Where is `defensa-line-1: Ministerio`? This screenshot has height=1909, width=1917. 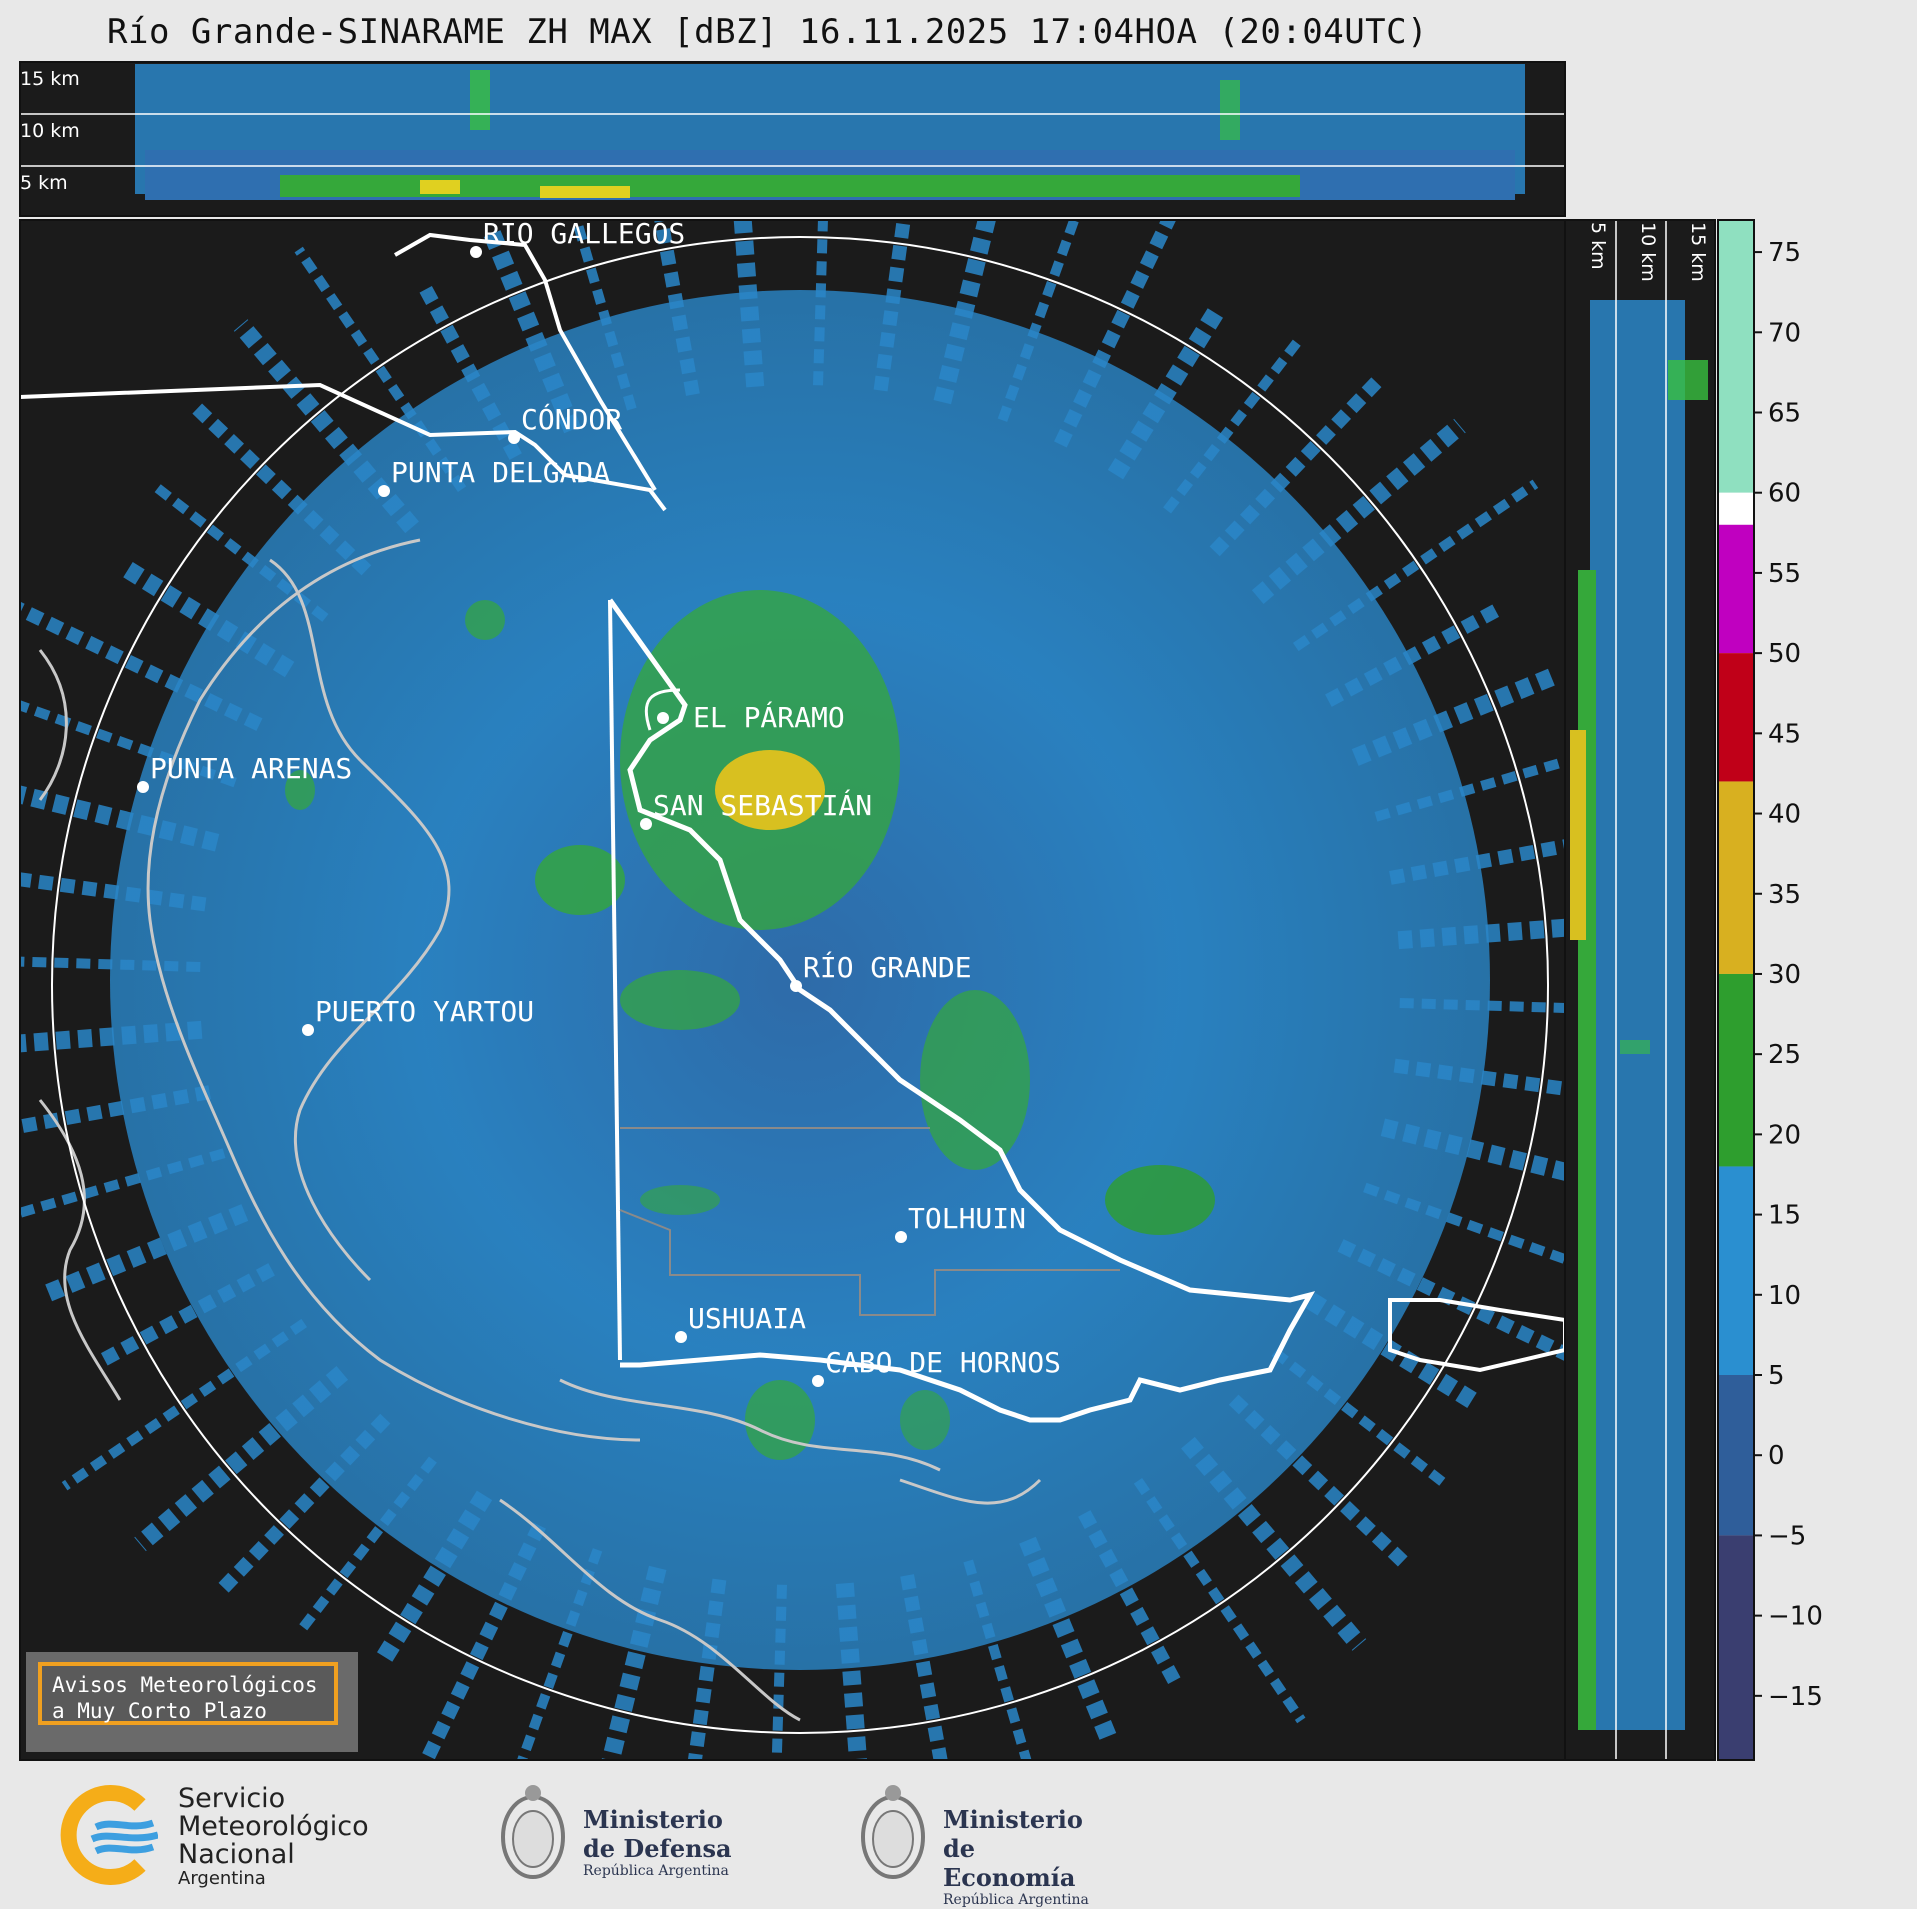
defensa-line-1: Ministerio is located at coordinates (653, 1819).